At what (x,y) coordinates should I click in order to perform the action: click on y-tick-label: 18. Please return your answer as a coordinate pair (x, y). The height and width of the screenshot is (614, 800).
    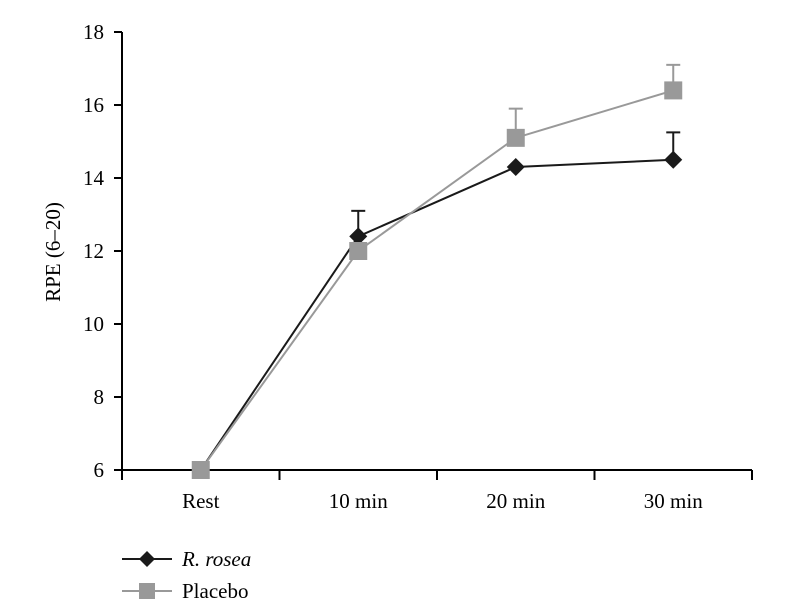
    Looking at the image, I should click on (93, 32).